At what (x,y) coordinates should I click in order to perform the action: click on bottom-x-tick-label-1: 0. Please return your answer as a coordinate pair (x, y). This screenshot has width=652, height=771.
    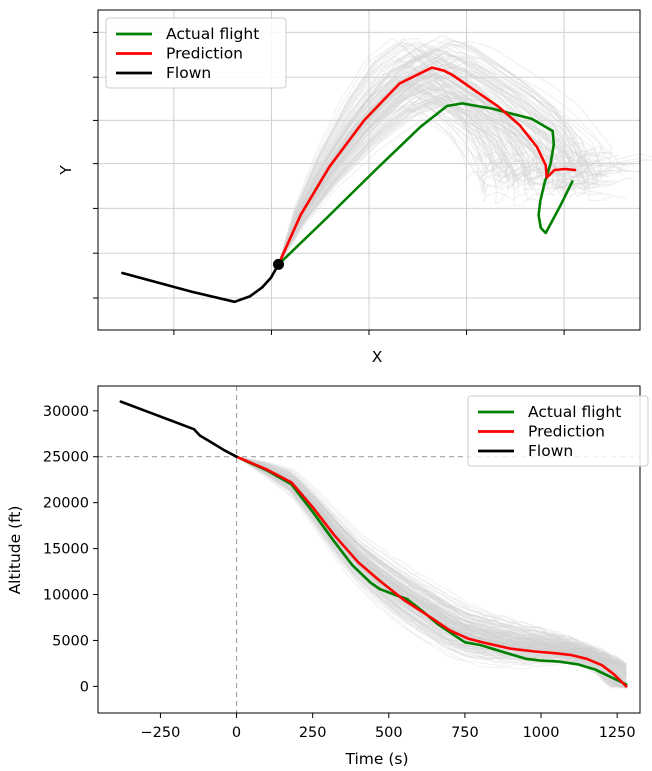
    Looking at the image, I should click on (236, 733).